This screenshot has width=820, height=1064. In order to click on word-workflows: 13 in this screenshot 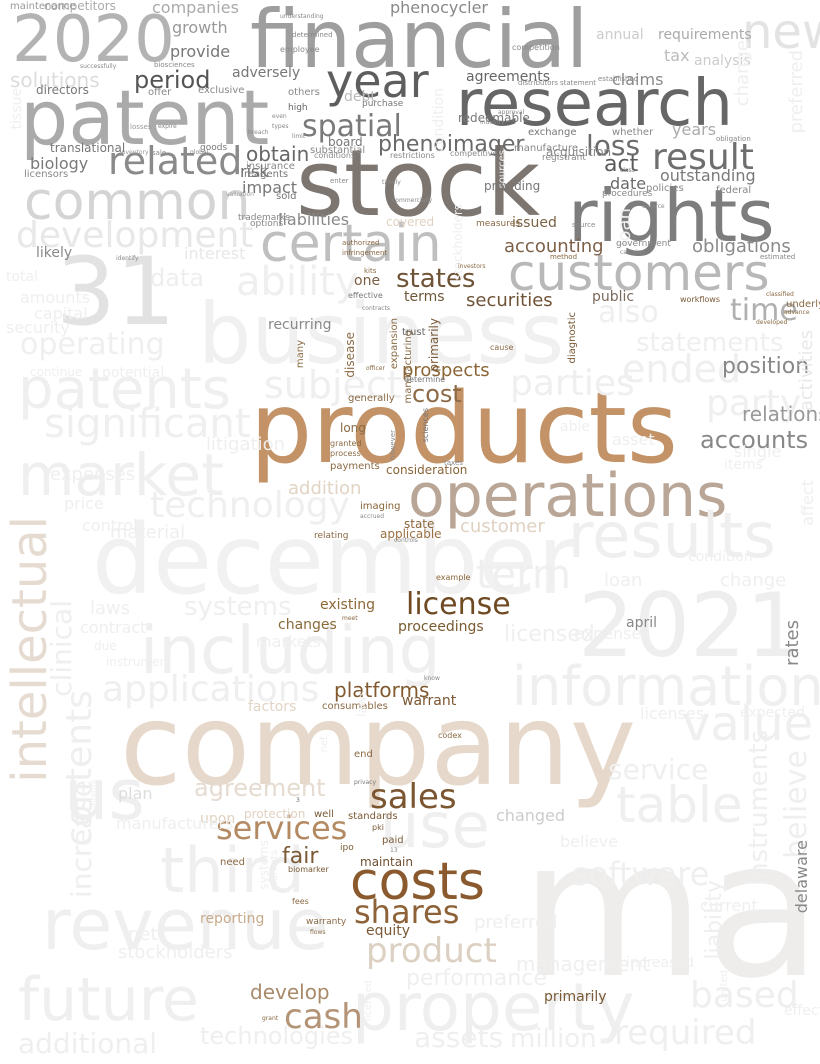, I will do `click(394, 850)`.